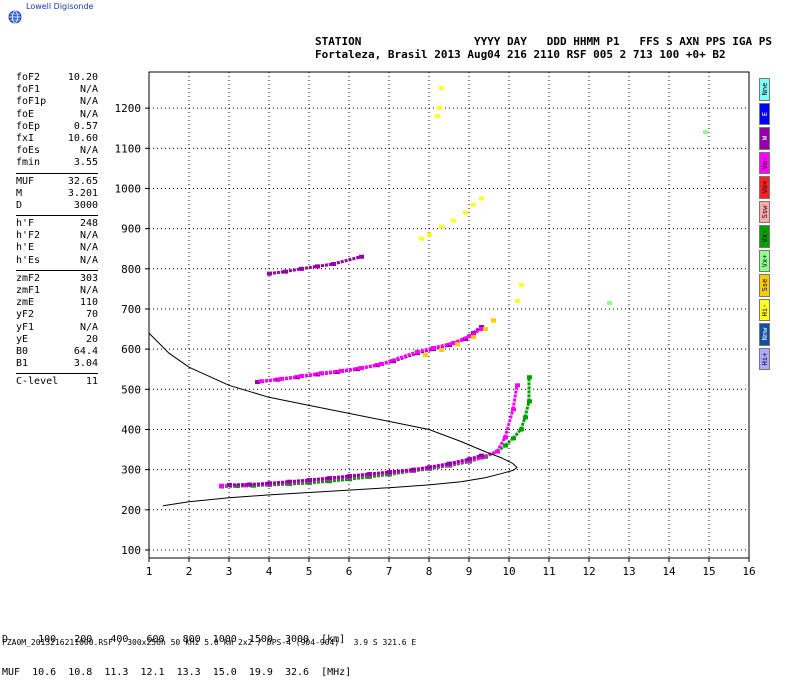 This screenshot has width=800, height=689. I want to click on legend-label: Vo+, so click(765, 187).